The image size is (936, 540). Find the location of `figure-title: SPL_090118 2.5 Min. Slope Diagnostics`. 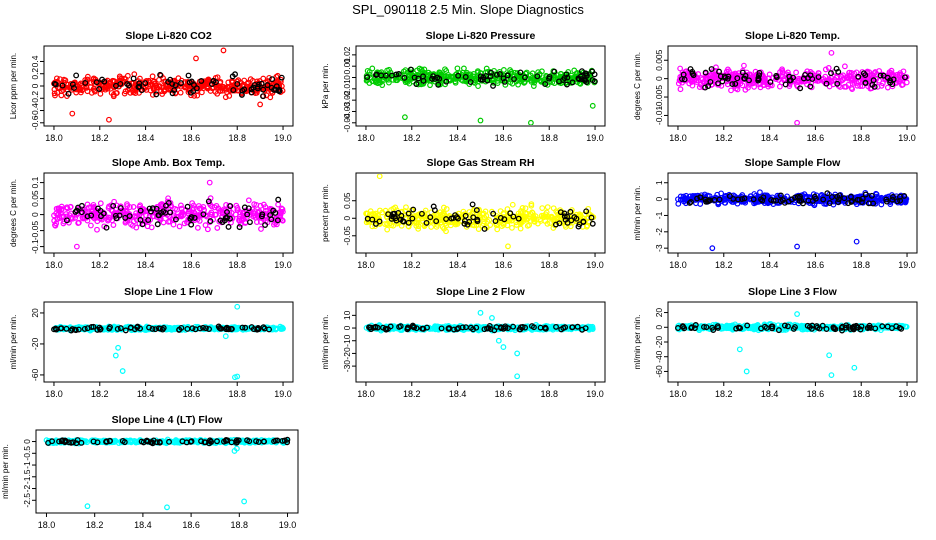

figure-title: SPL_090118 2.5 Min. Slope Diagnostics is located at coordinates (468, 9).